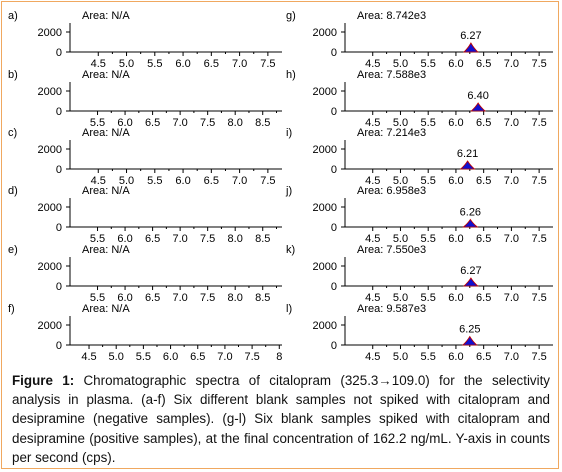 Image resolution: width=562 pixels, height=472 pixels. What do you see at coordinates (291, 75) in the screenshot?
I see `panel-label: h)` at bounding box center [291, 75].